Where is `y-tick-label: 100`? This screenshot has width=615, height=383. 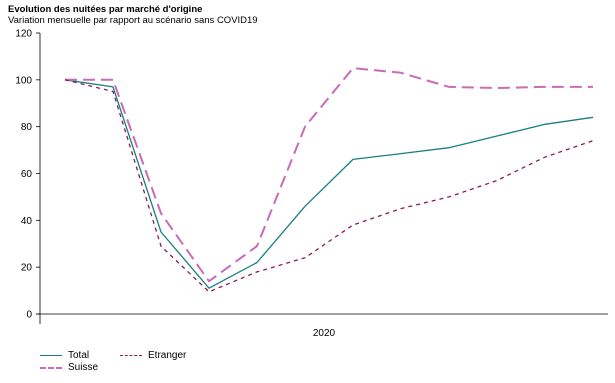
y-tick-label: 100 is located at coordinates (23, 80).